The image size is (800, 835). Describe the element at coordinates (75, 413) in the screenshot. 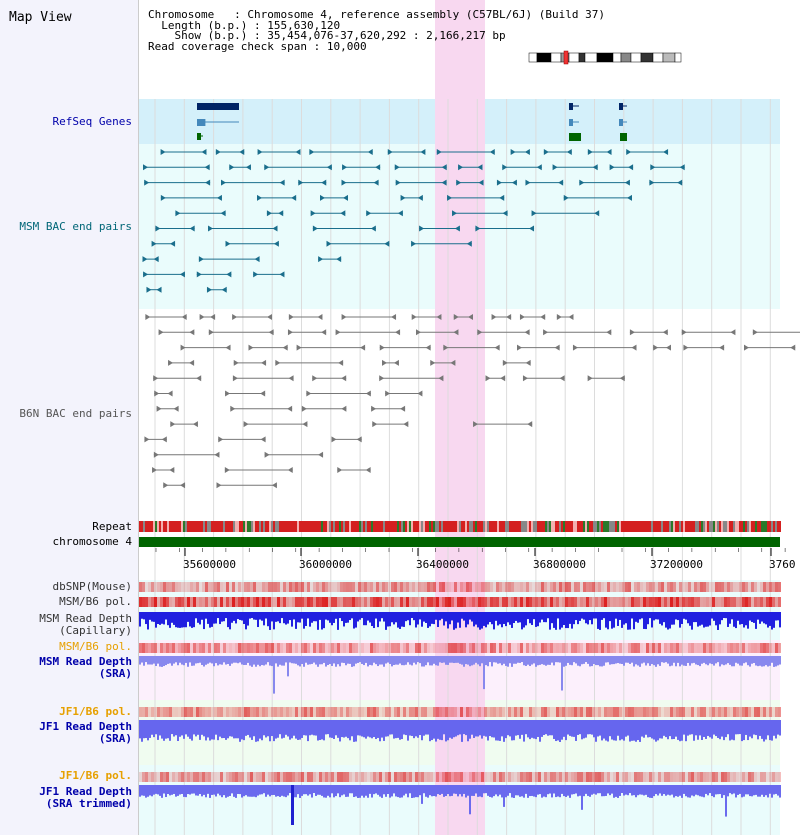

I see `label-b6n-bac-end-pairs: B6N BAC end pairs` at that location.